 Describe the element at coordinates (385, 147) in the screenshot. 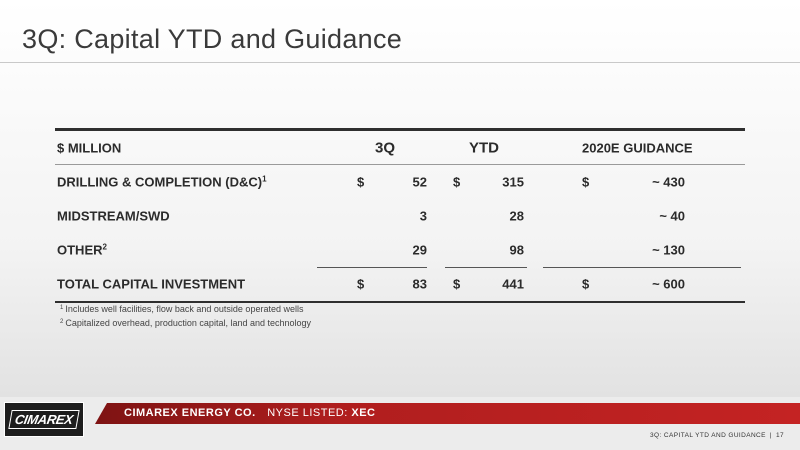

I see `header-3q: 3Q` at that location.